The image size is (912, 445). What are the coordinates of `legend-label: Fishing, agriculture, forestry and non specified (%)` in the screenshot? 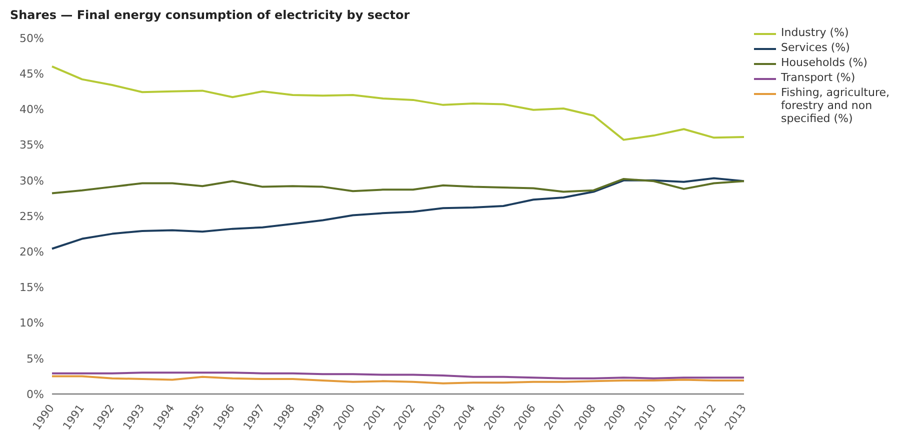 It's located at (835, 105).